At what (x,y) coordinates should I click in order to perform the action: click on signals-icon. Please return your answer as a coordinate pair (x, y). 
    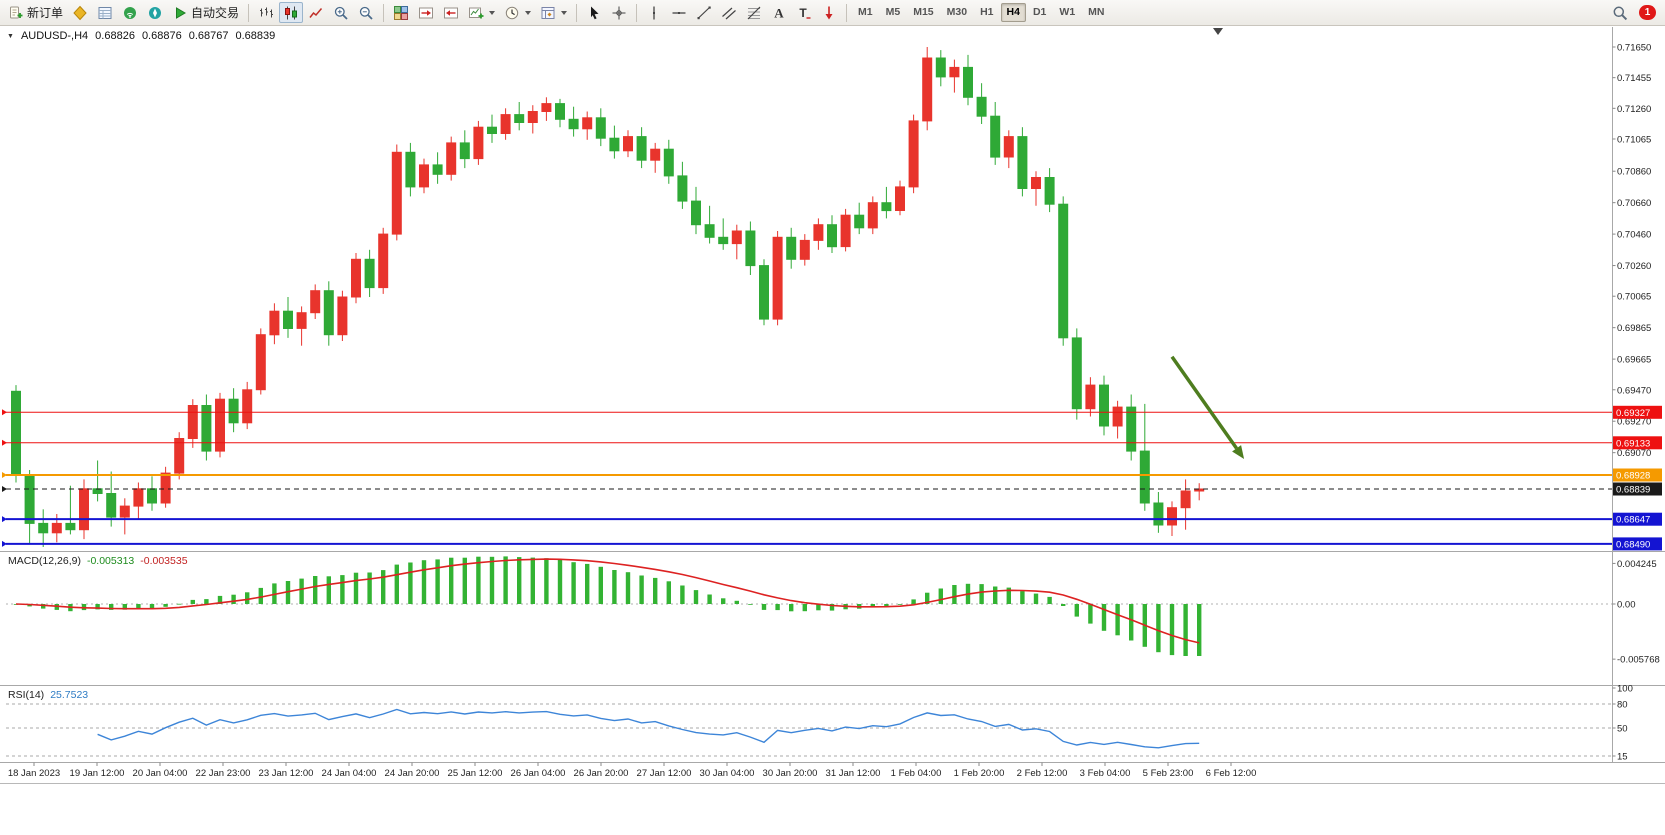
    Looking at the image, I should click on (130, 12).